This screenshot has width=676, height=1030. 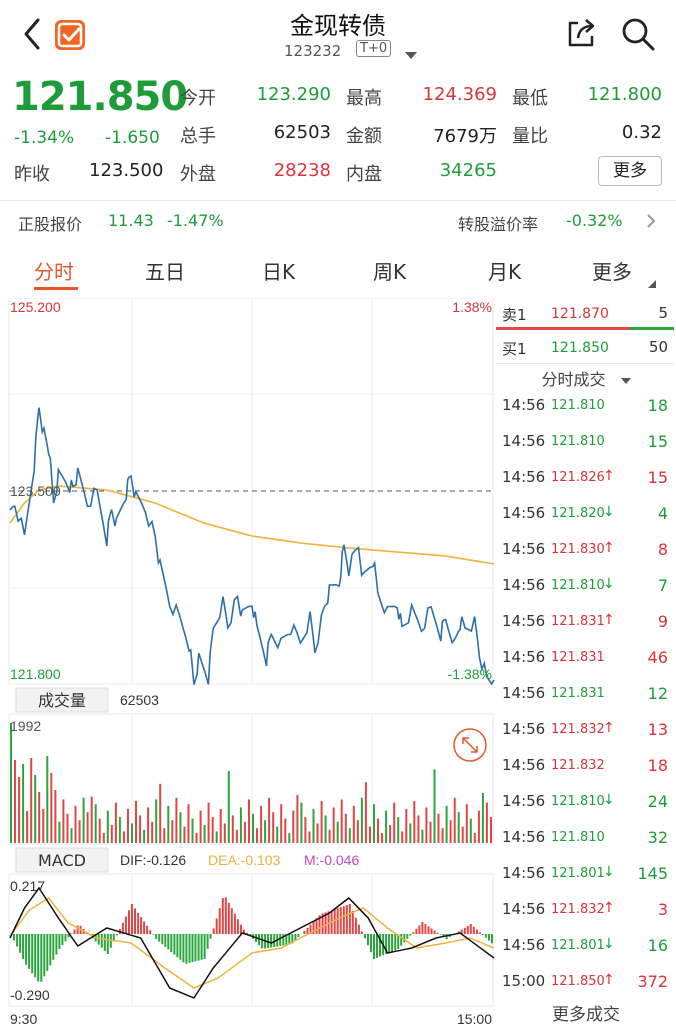 What do you see at coordinates (630, 171) in the screenshot?
I see `more-quote-button: 更多` at bounding box center [630, 171].